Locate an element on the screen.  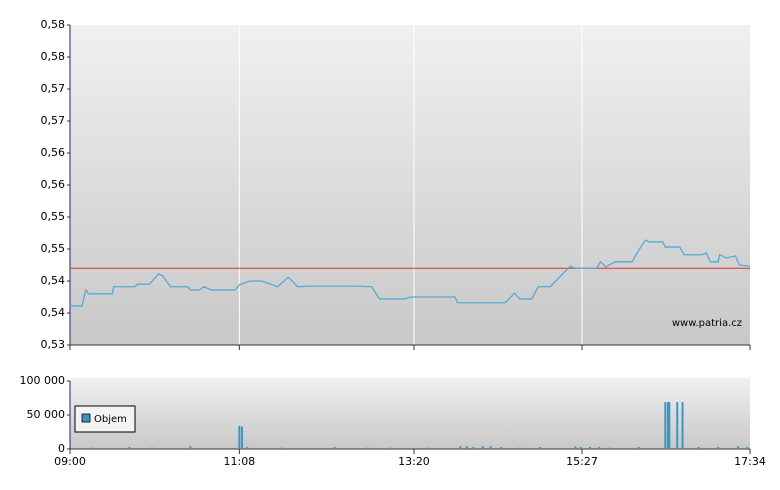
x-tick-label: 13:20 is located at coordinates (414, 461).